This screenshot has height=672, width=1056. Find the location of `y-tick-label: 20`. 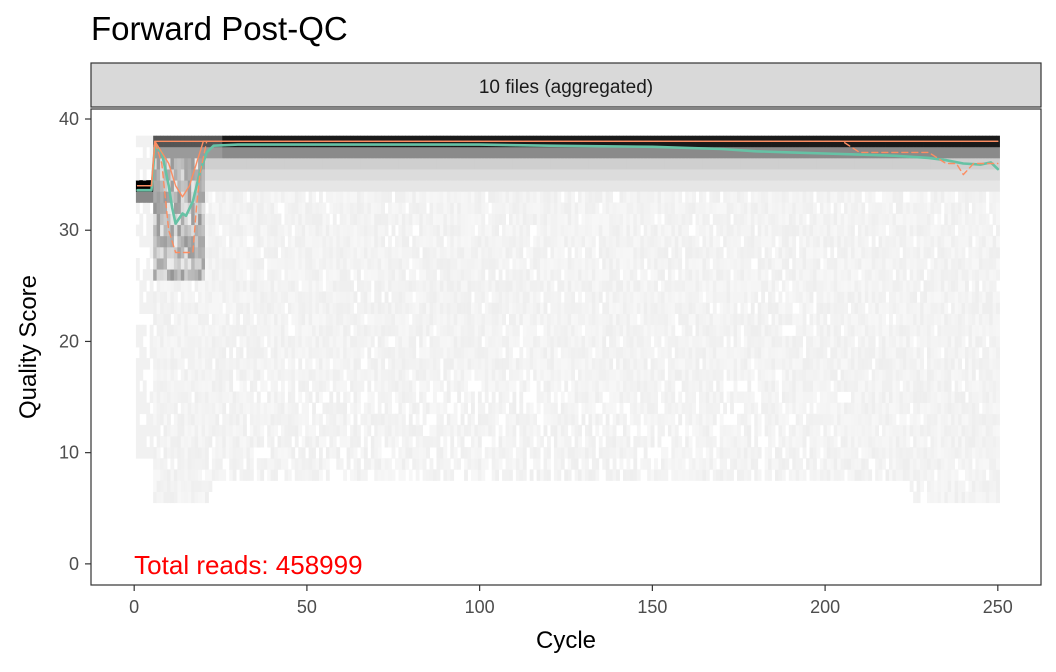

y-tick-label: 20 is located at coordinates (69, 341).